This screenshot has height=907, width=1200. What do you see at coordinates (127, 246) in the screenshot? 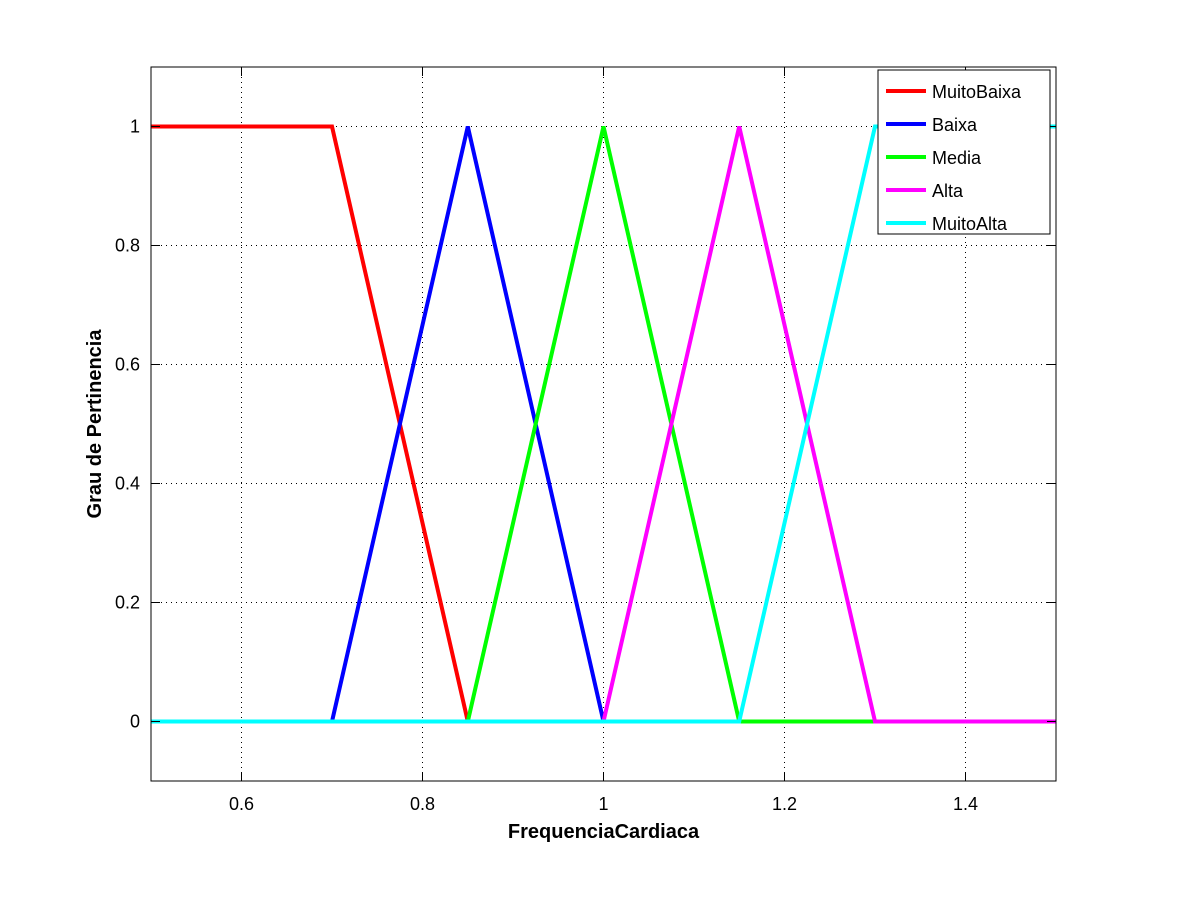
I see `y-tick-label: 0.8` at bounding box center [127, 246].